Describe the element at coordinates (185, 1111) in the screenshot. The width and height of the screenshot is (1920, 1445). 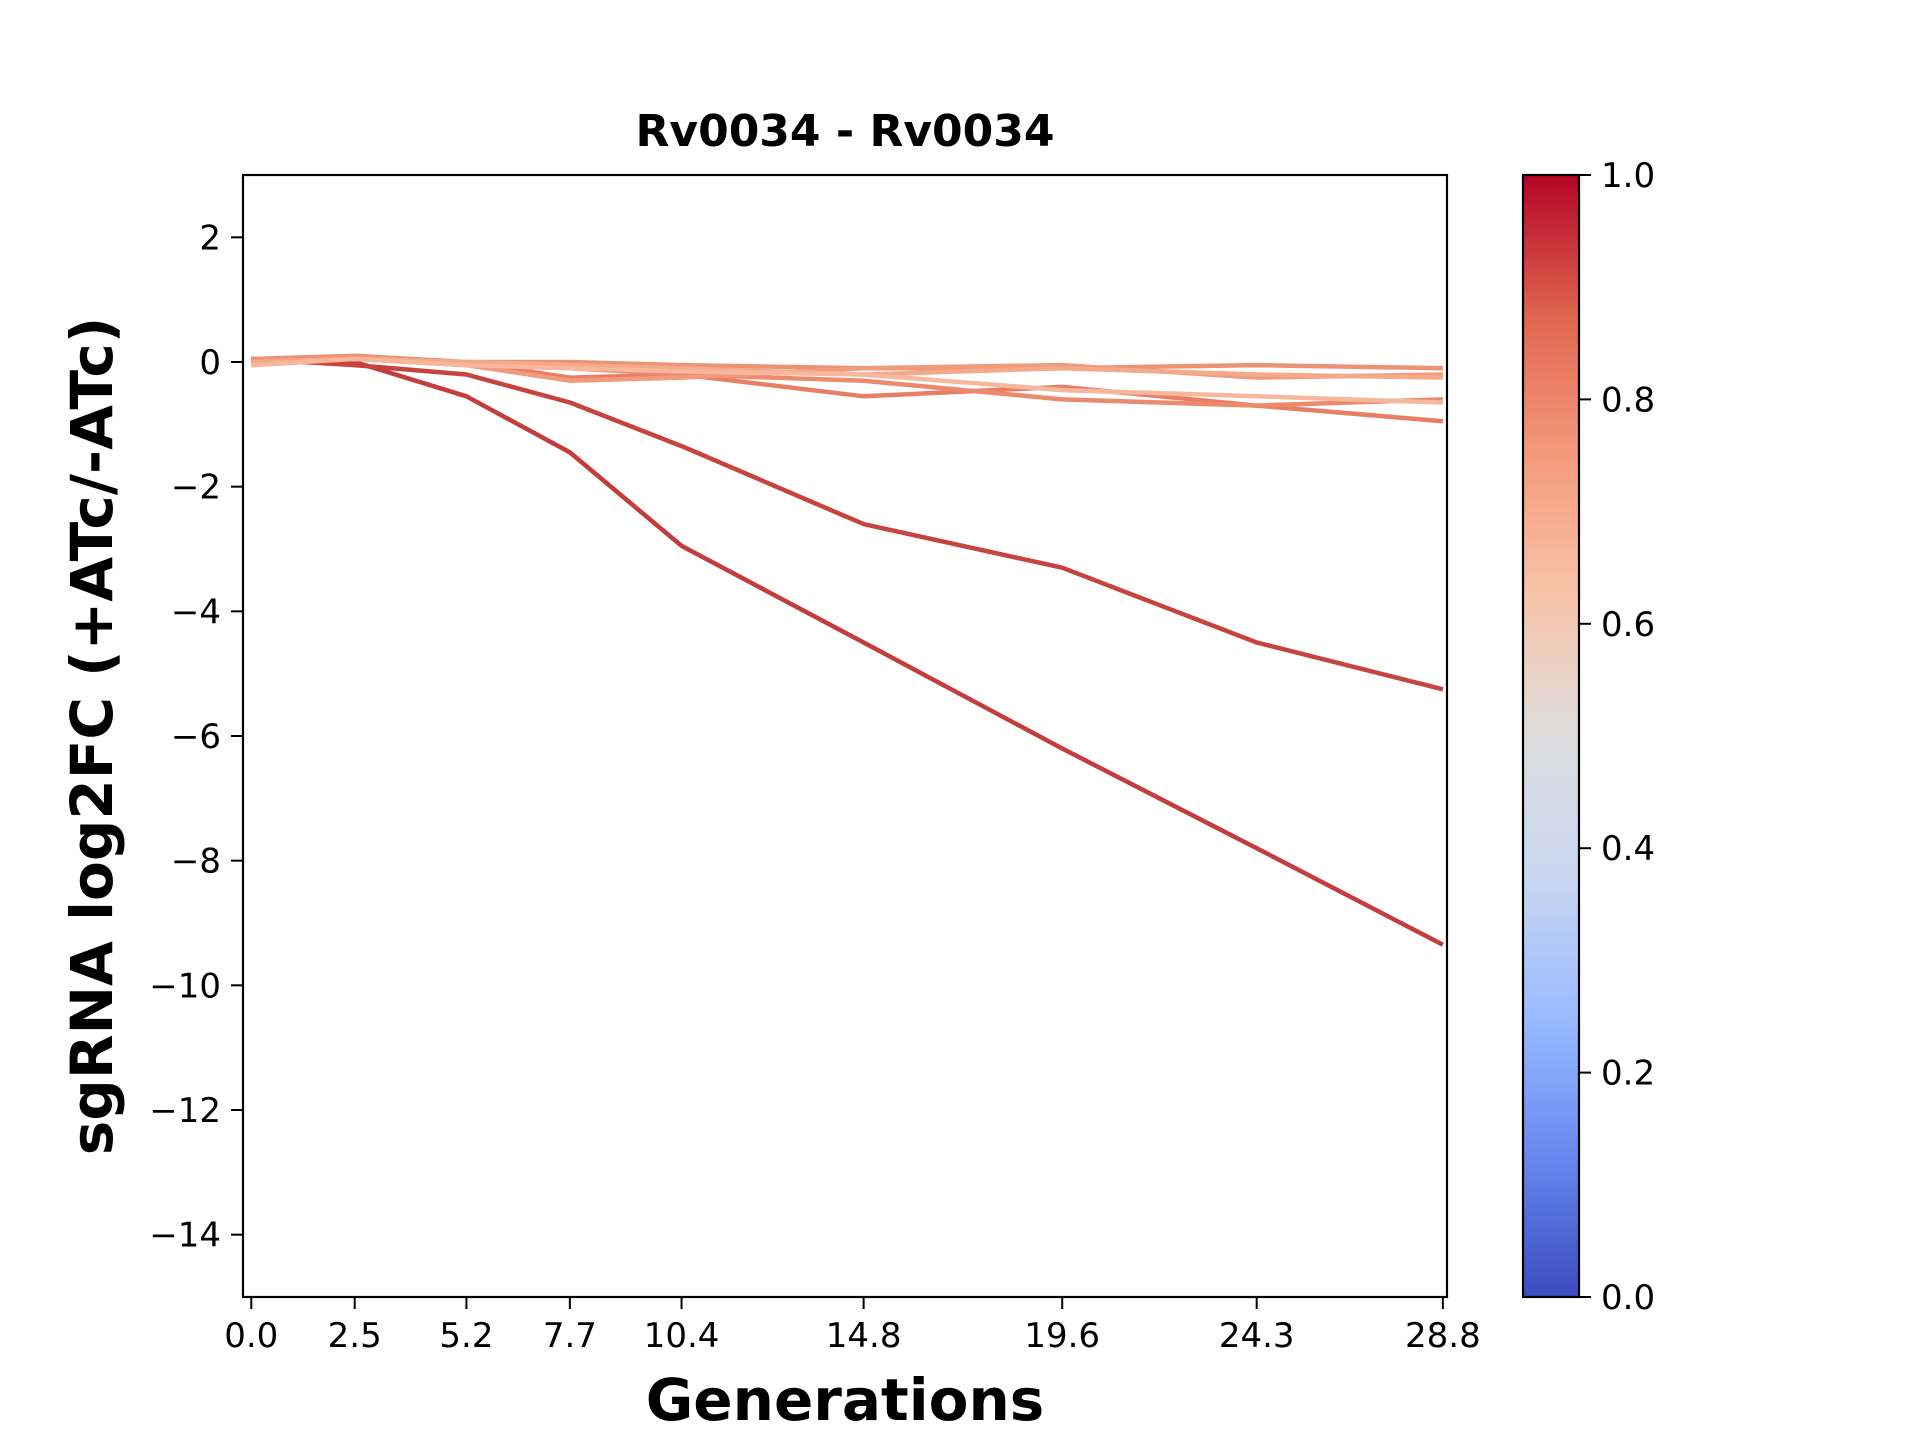
I see `y-tick-label: −12` at that location.